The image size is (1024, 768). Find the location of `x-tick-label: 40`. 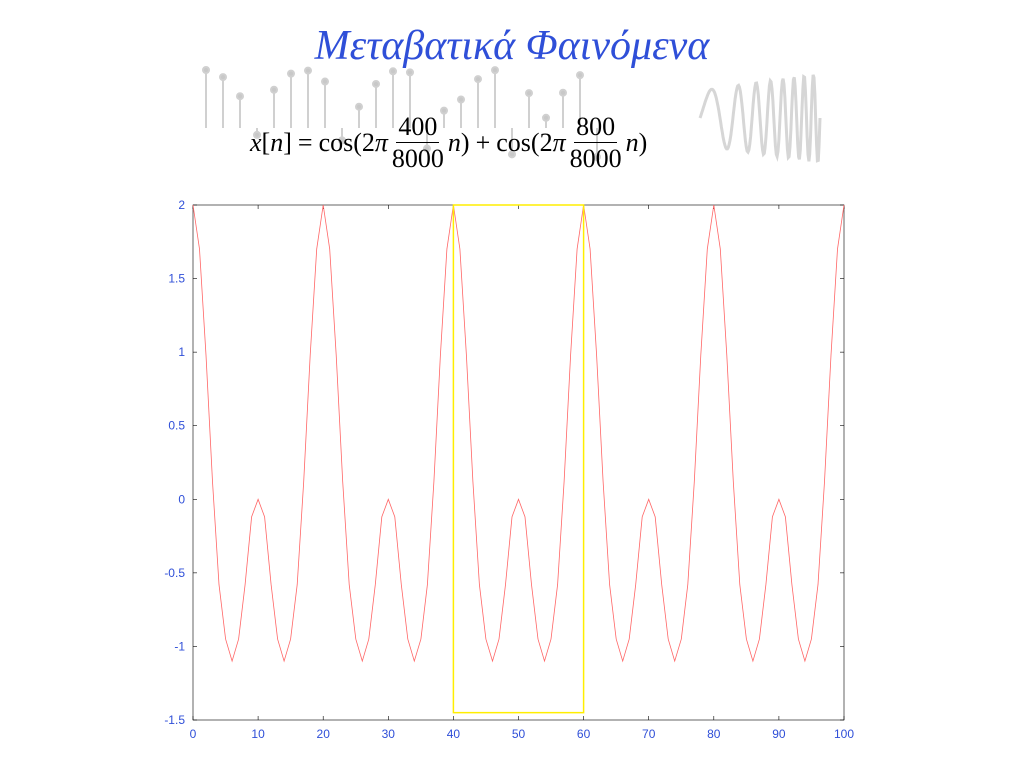

x-tick-label: 40 is located at coordinates (454, 734).